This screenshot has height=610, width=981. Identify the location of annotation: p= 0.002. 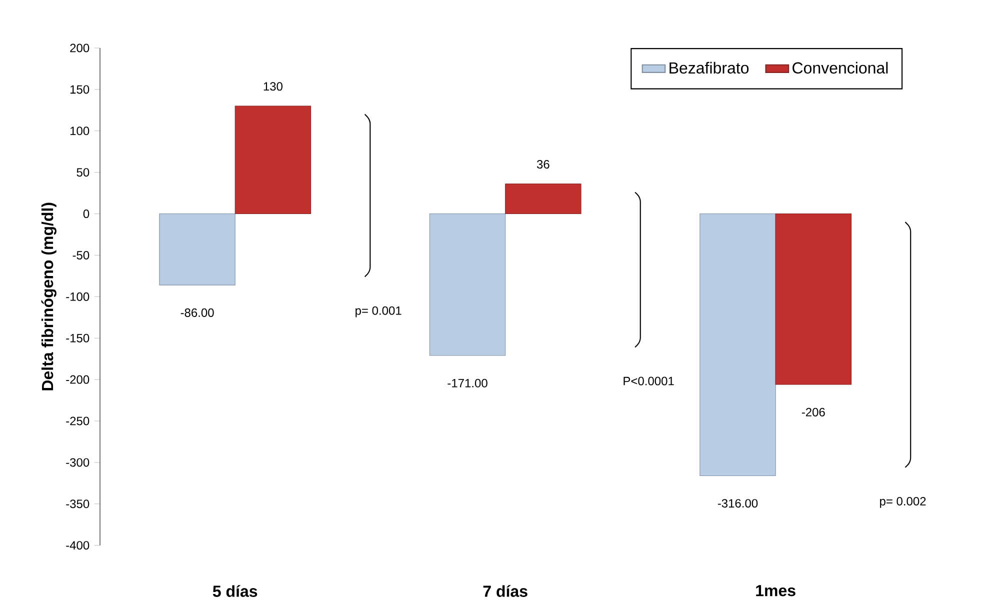
(903, 502).